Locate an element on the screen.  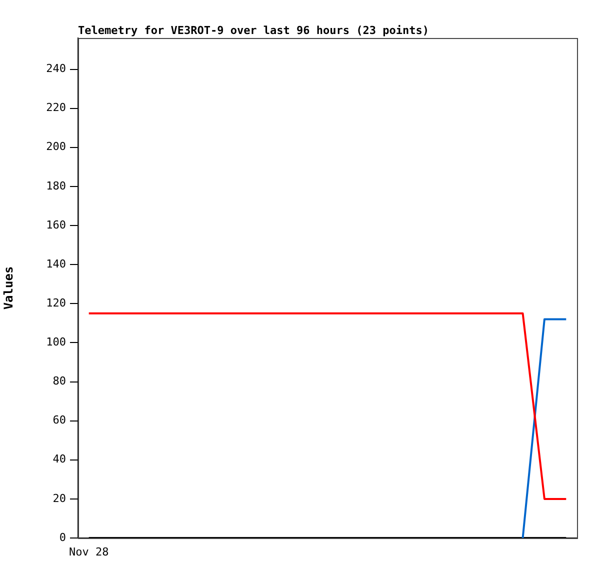
y-tick-label: 240 is located at coordinates (56, 69).